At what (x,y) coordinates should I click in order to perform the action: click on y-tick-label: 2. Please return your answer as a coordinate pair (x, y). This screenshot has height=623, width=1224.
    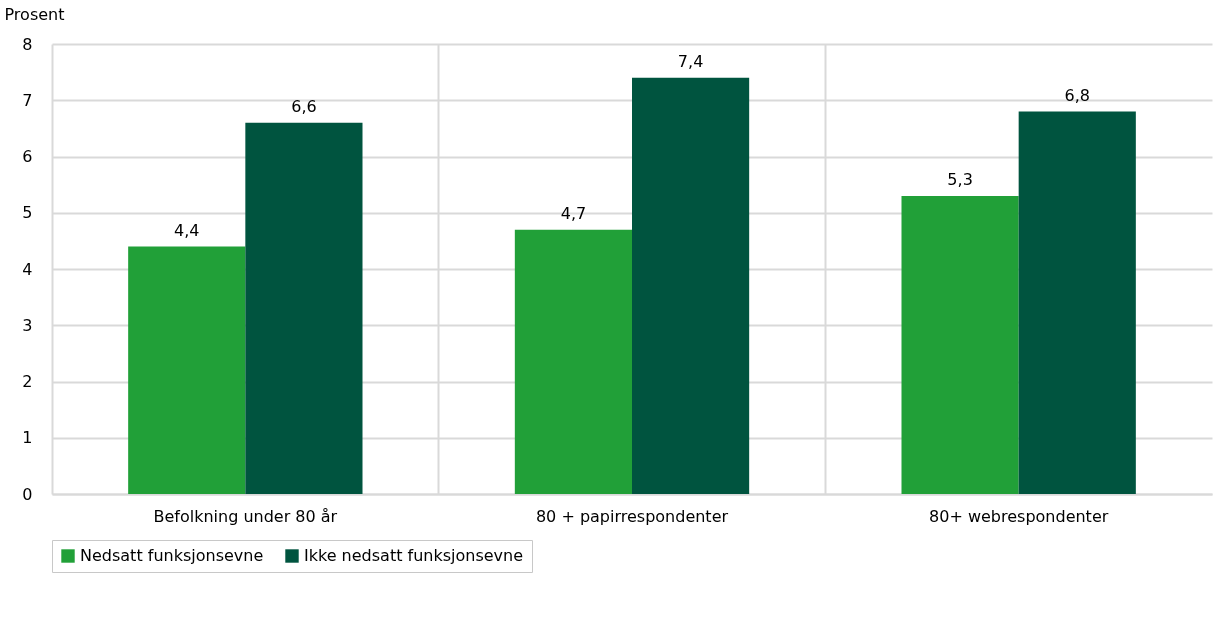
    Looking at the image, I should click on (27, 381).